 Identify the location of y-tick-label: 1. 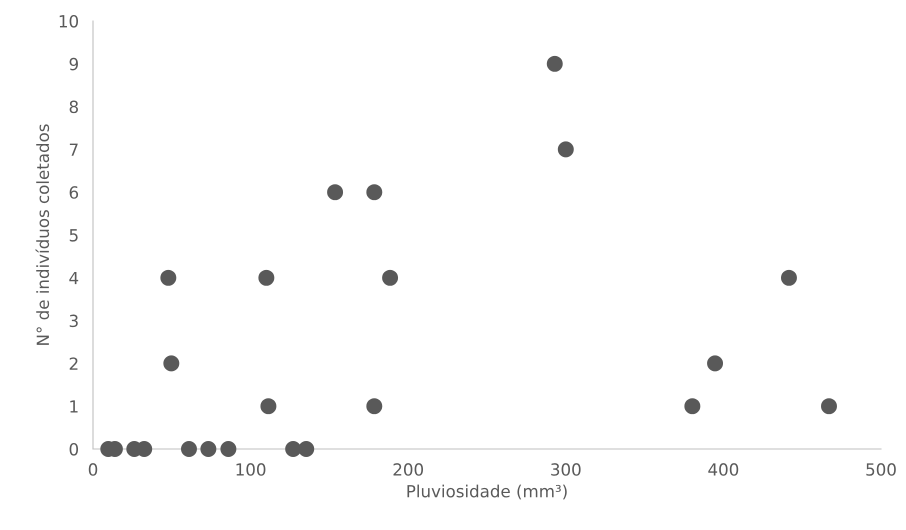
(74, 406).